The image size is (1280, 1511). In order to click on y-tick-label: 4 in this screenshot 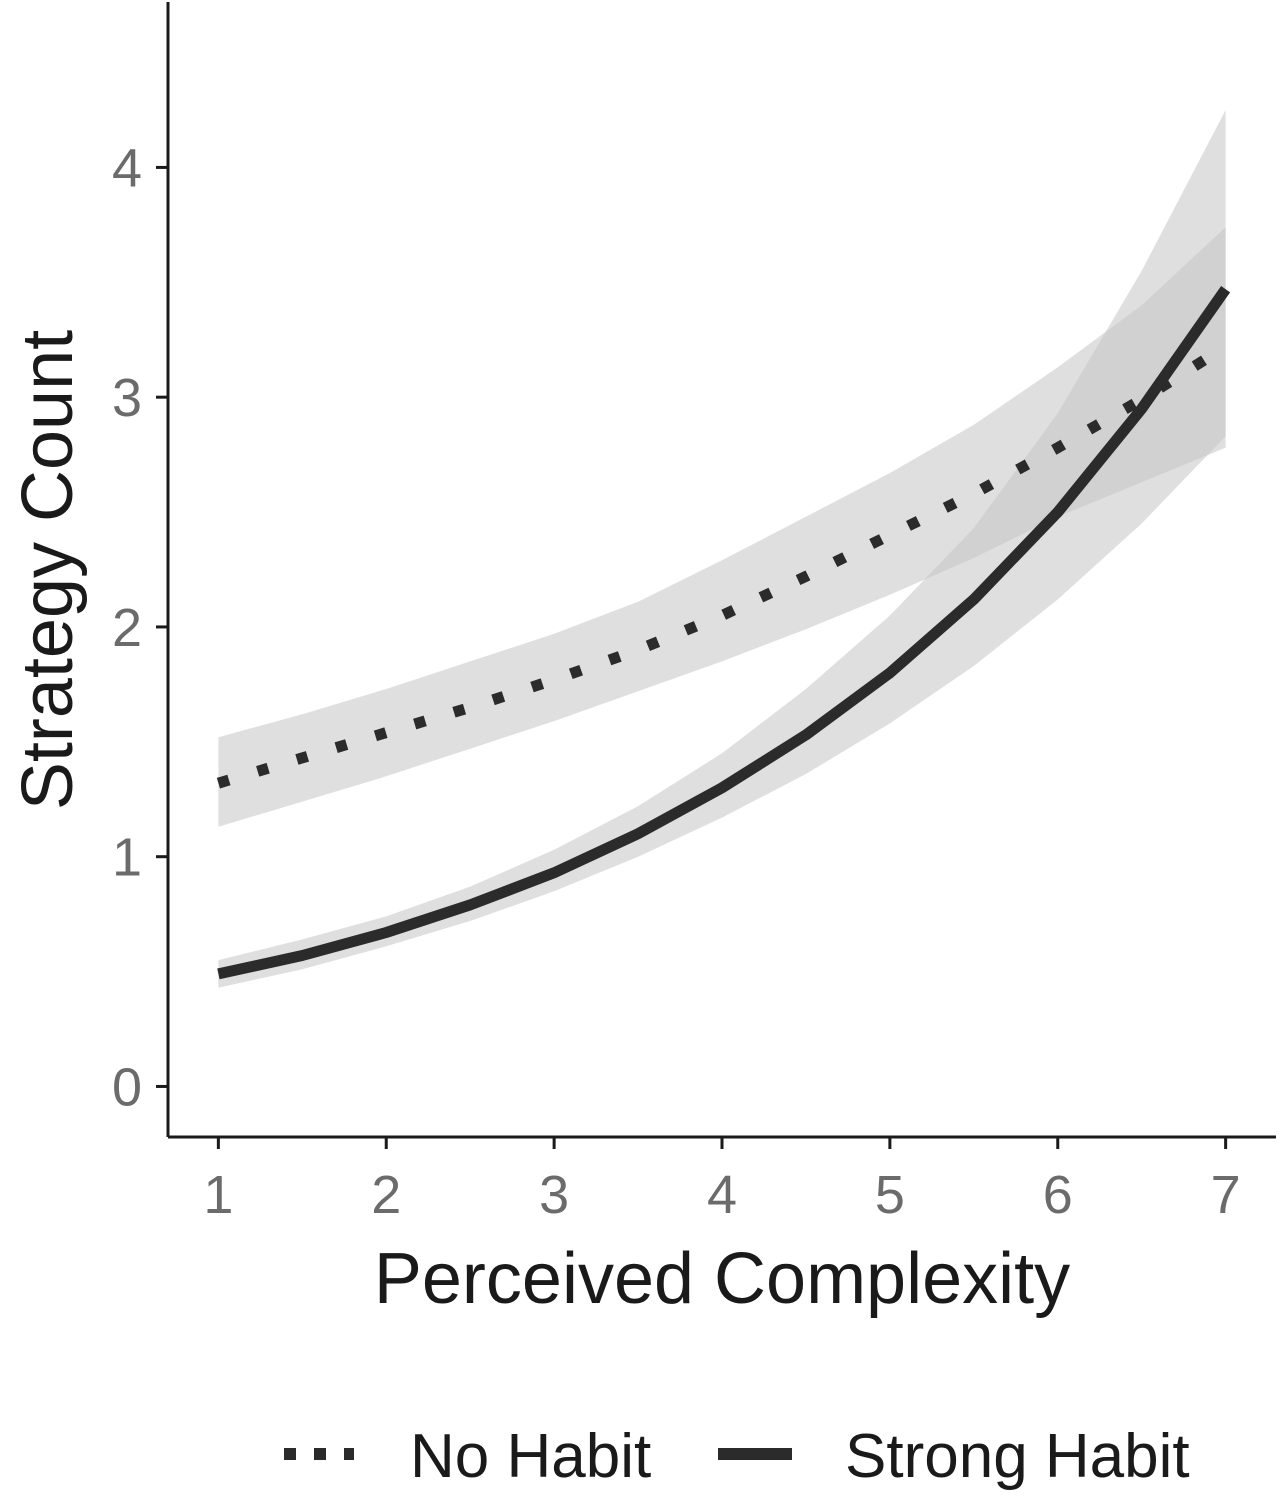, I will do `click(127, 168)`.